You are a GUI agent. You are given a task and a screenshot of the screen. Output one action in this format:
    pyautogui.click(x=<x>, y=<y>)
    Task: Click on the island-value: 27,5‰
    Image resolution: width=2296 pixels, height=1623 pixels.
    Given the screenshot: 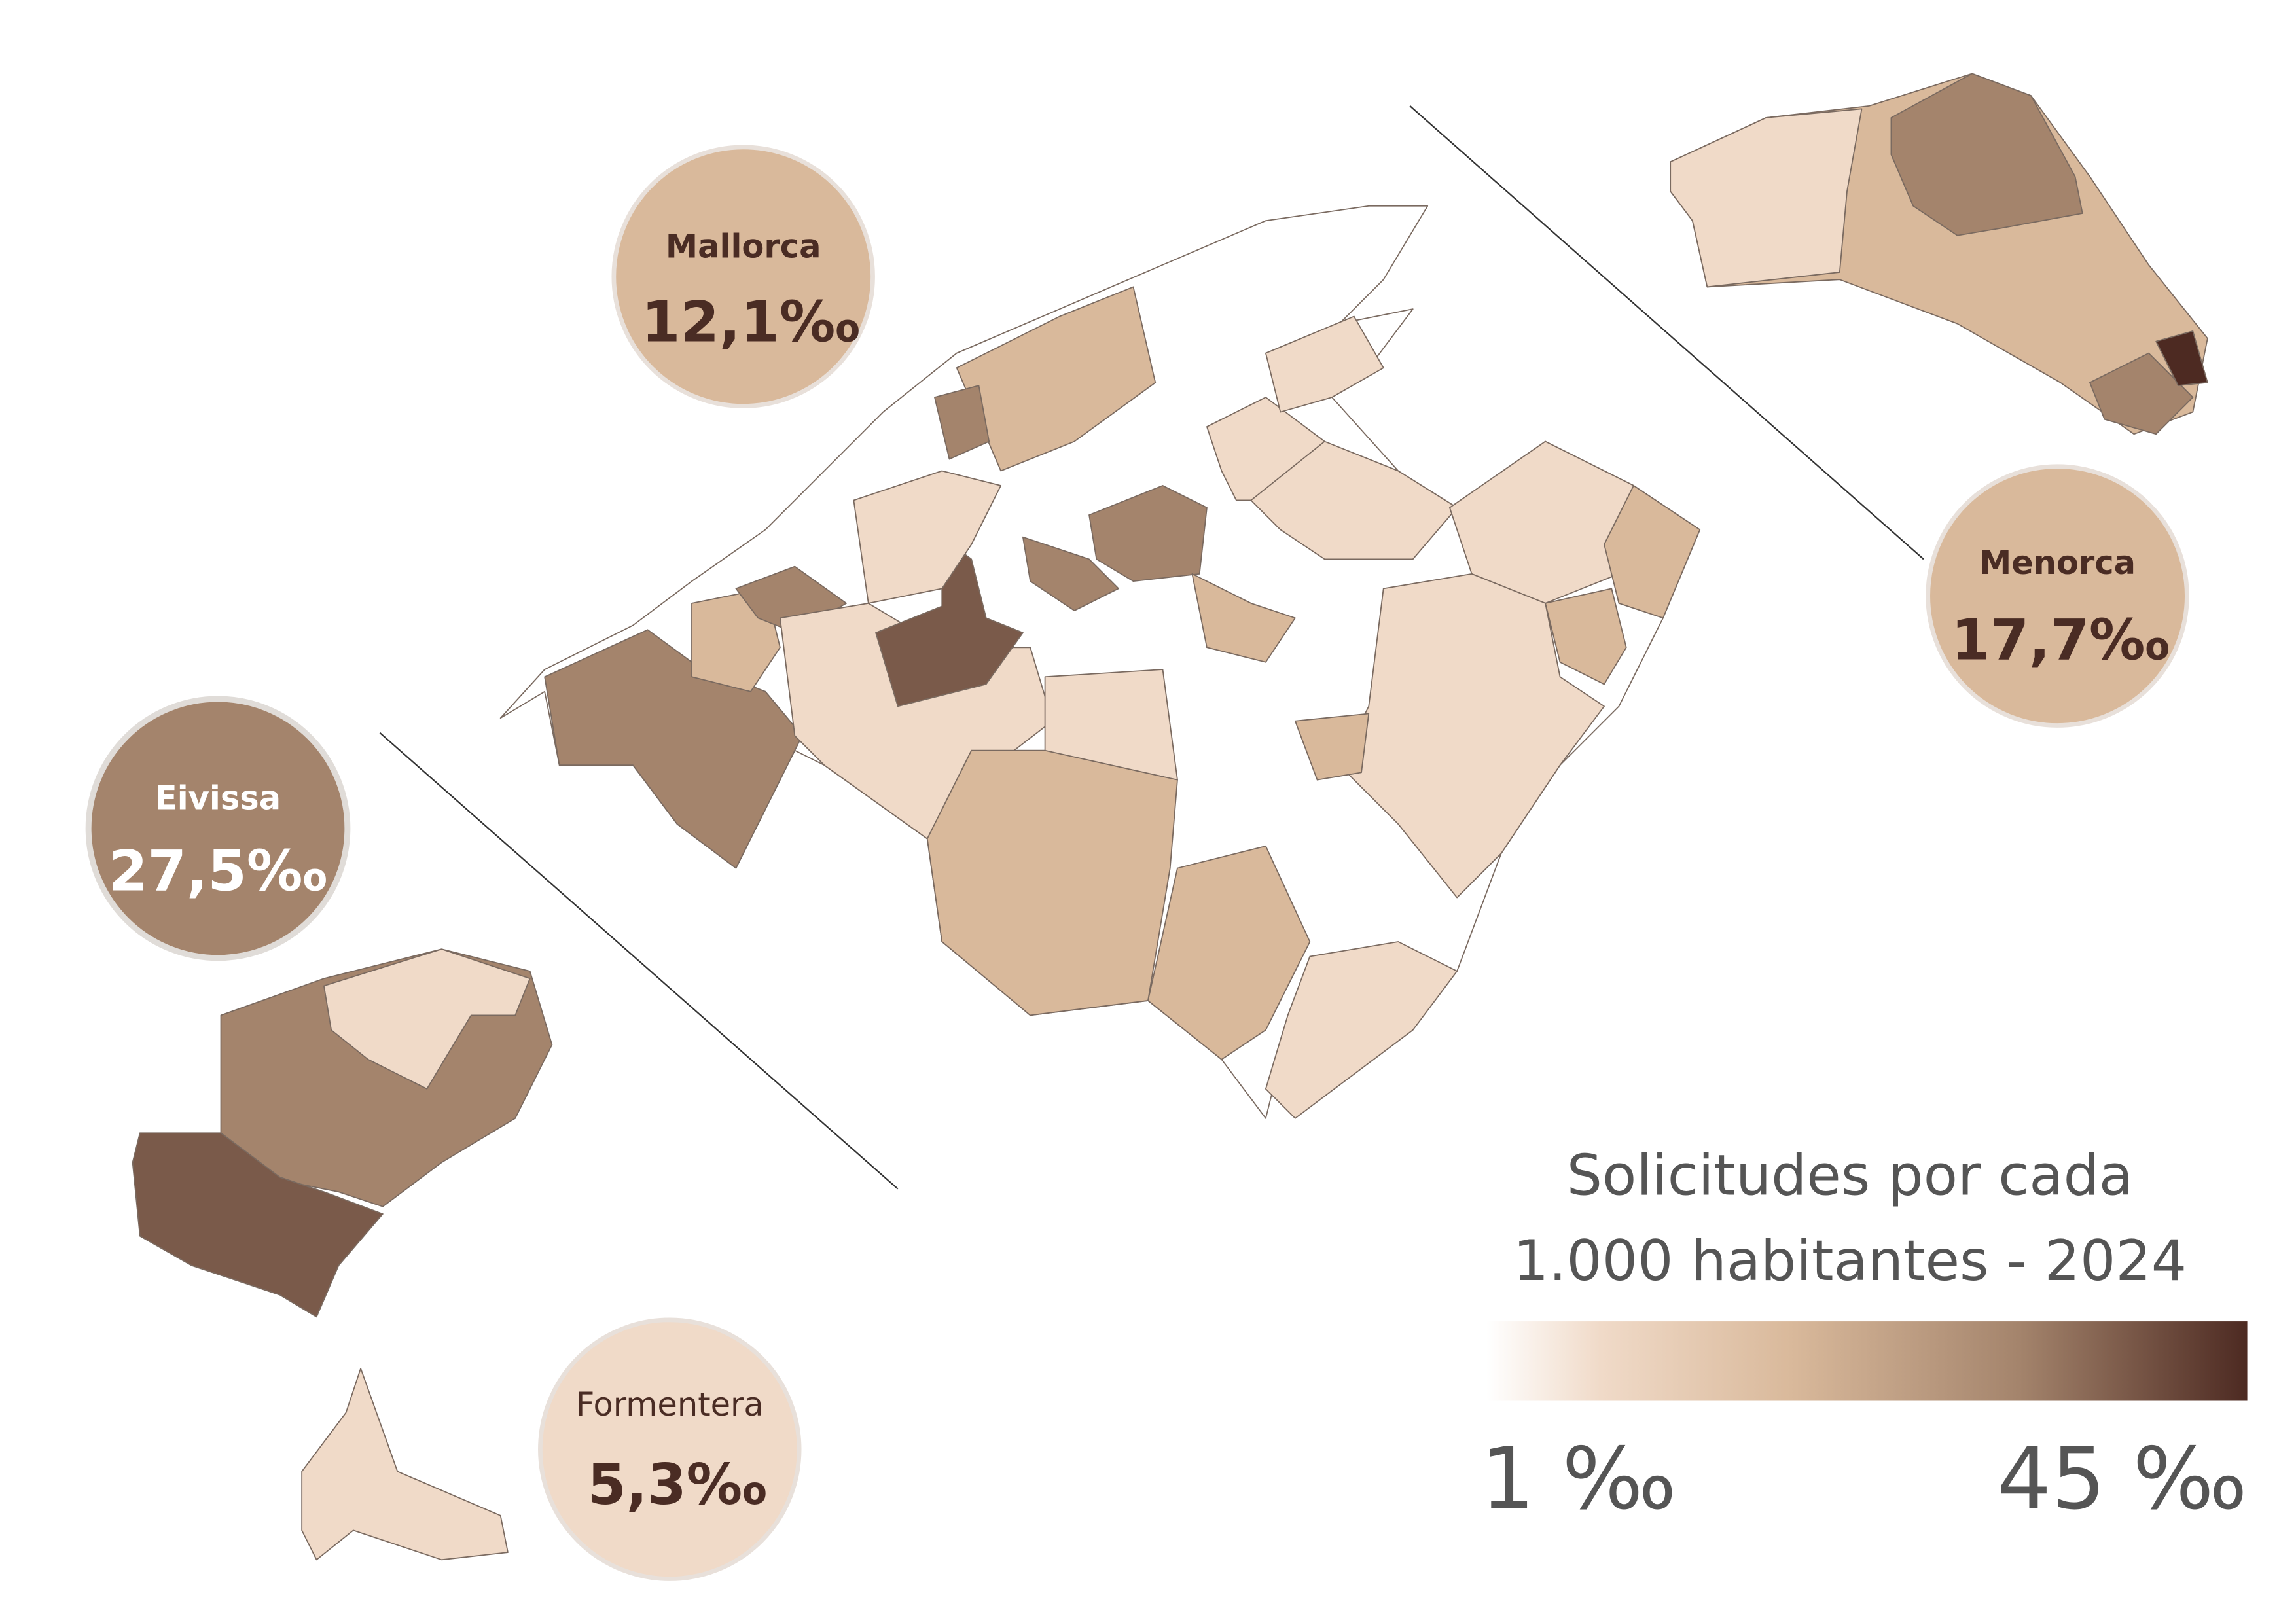 What is the action you would take?
    pyautogui.click(x=218, y=871)
    